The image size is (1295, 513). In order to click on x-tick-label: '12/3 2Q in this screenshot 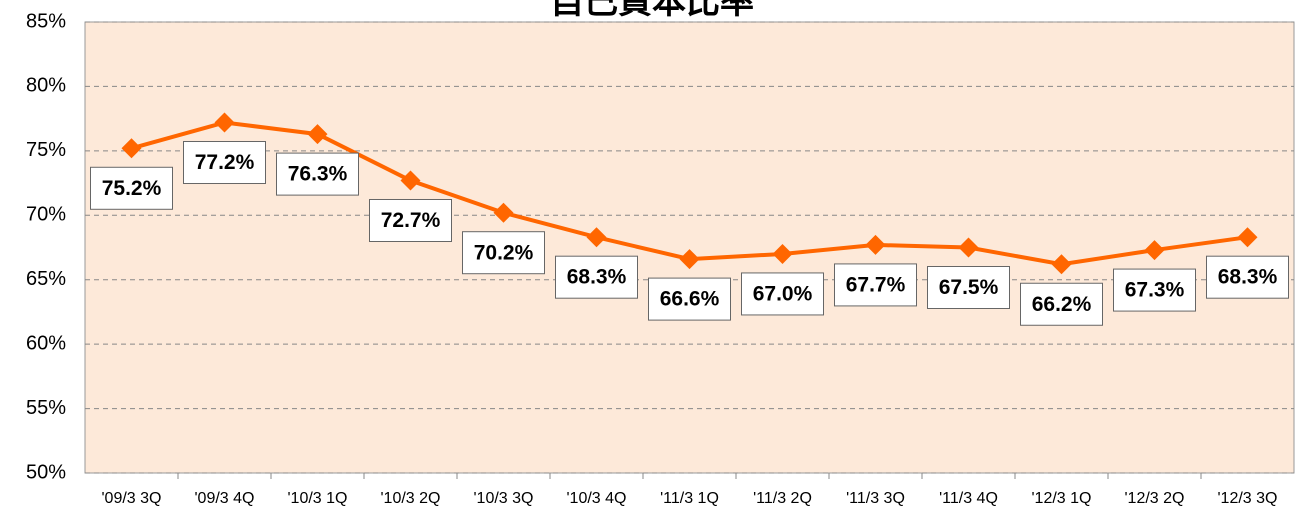, I will do `click(1155, 498)`.